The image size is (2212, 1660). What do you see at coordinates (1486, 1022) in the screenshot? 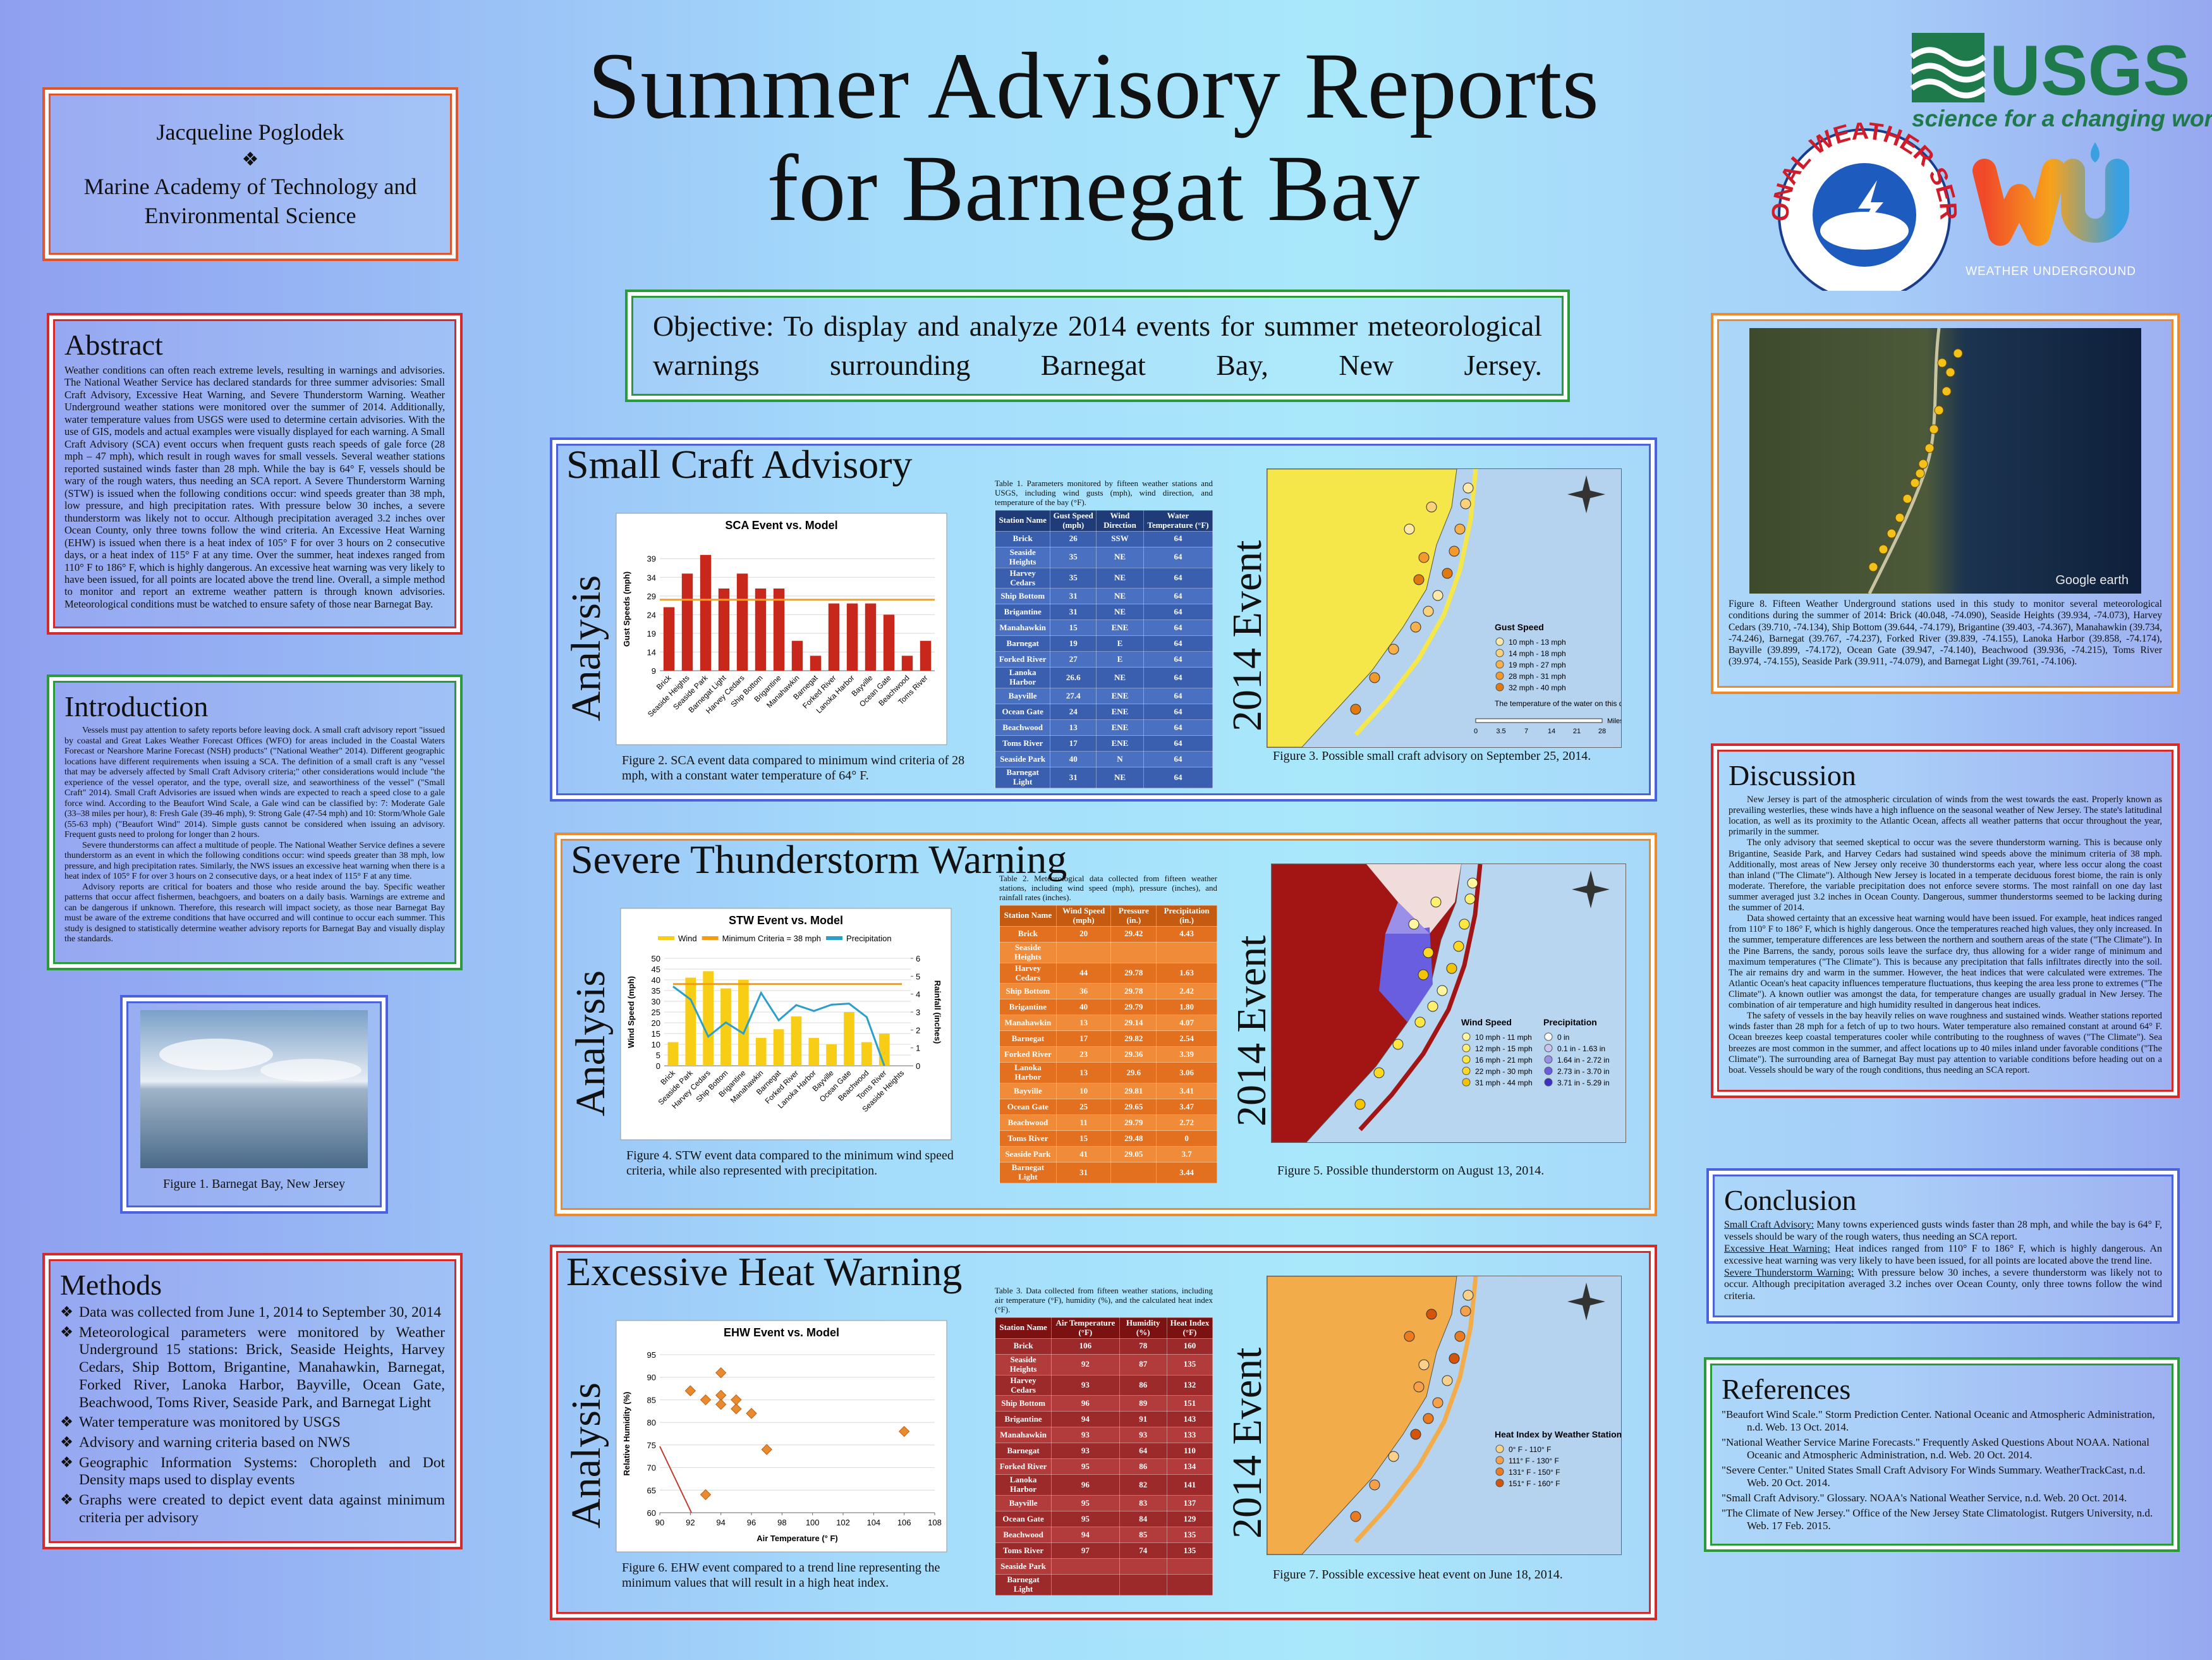
I see `legend-title: Wind Speed` at bounding box center [1486, 1022].